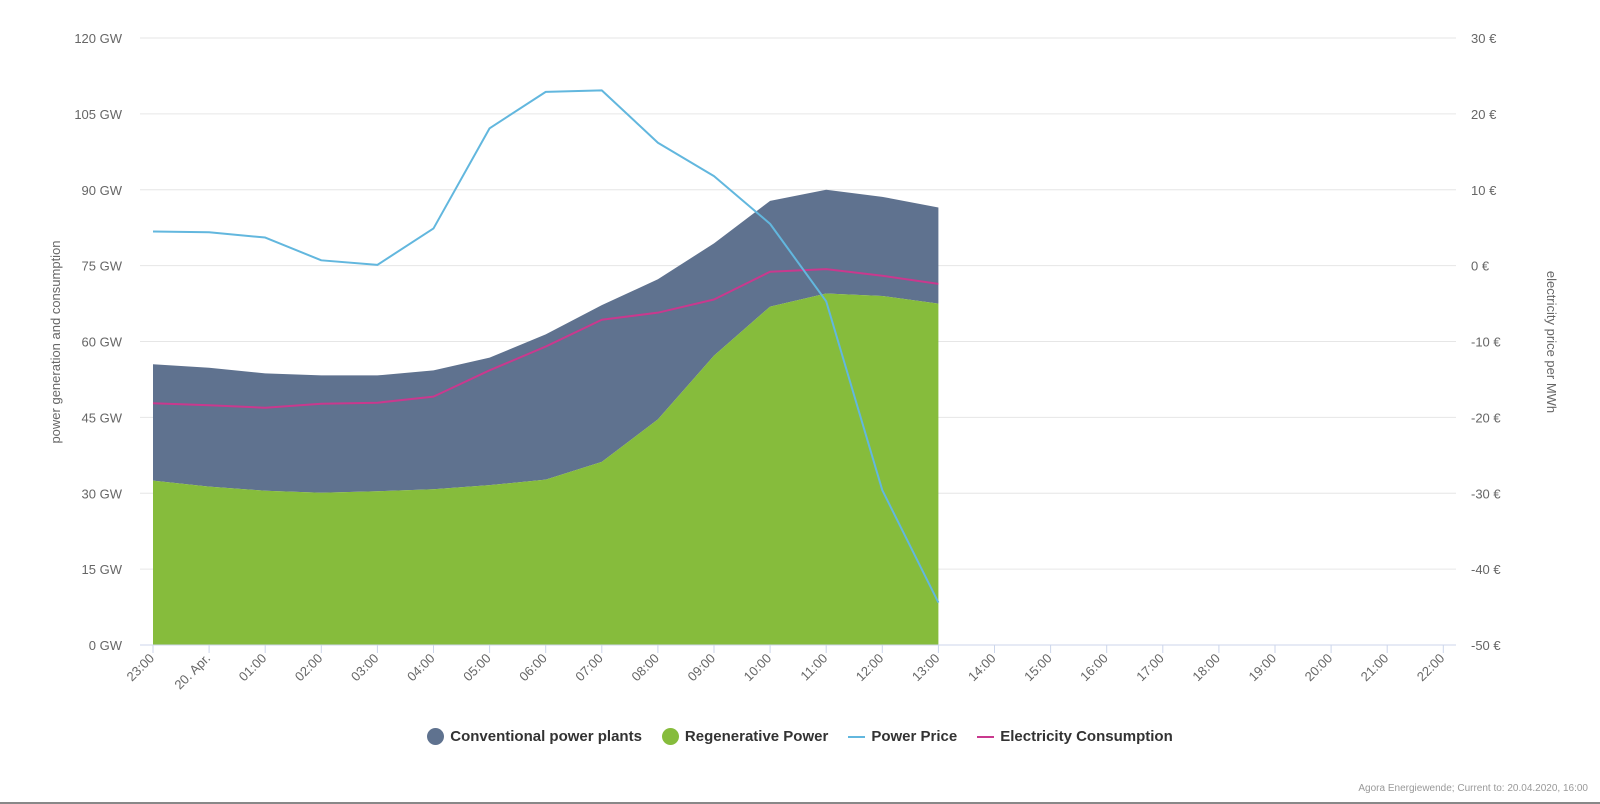 Image resolution: width=1600 pixels, height=804 pixels. I want to click on legend-item-power-price: Power Price, so click(902, 736).